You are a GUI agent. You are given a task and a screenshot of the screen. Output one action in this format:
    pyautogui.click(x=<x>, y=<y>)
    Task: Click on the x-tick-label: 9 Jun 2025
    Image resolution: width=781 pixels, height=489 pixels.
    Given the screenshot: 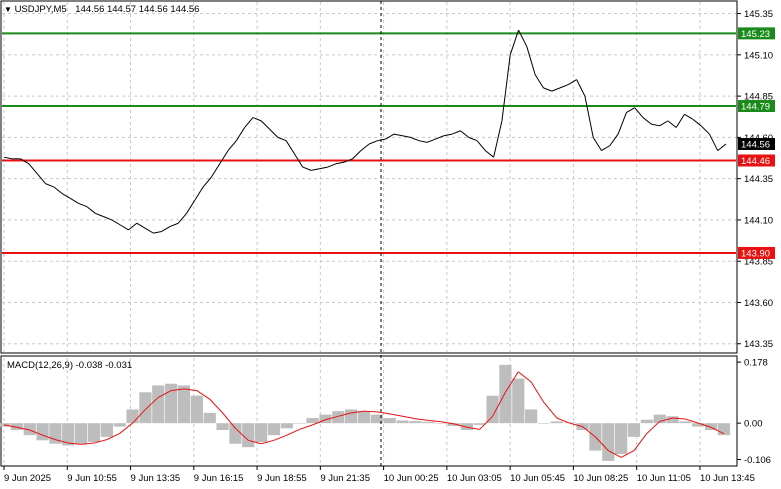 What is the action you would take?
    pyautogui.click(x=27, y=478)
    